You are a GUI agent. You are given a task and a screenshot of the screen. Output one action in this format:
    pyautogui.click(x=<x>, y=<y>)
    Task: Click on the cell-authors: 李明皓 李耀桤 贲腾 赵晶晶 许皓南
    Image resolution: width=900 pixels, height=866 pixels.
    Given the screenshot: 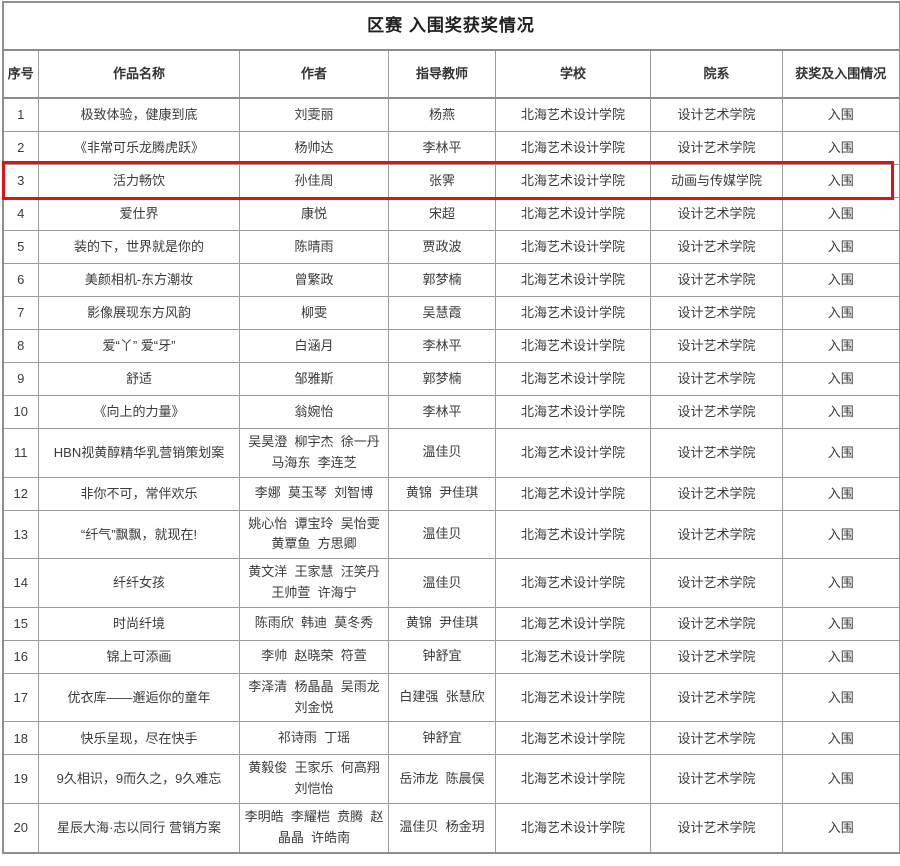 What is the action you would take?
    pyautogui.click(x=314, y=828)
    